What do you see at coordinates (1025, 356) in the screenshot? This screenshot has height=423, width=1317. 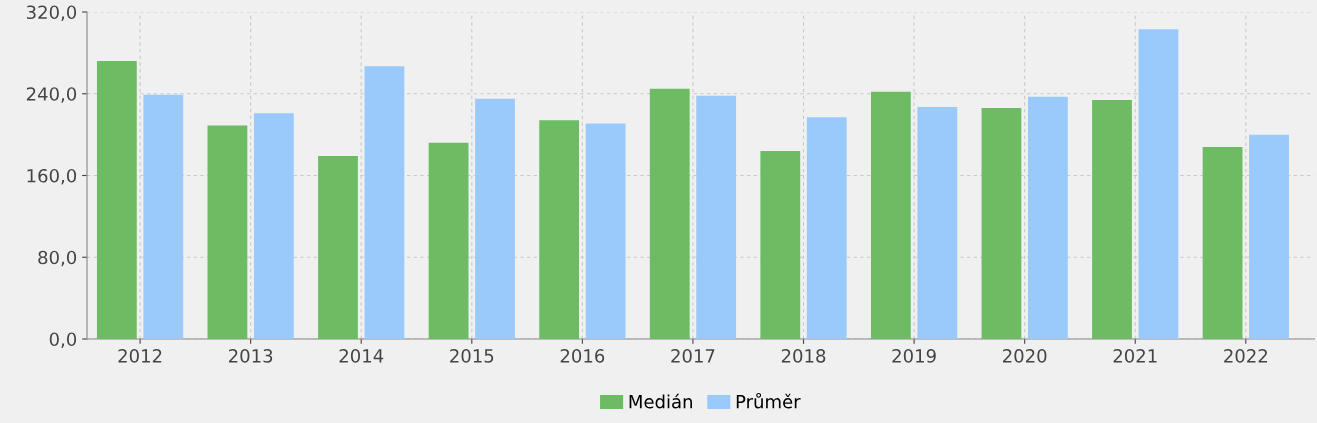 I see `x-tick-label: 2020` at bounding box center [1025, 356].